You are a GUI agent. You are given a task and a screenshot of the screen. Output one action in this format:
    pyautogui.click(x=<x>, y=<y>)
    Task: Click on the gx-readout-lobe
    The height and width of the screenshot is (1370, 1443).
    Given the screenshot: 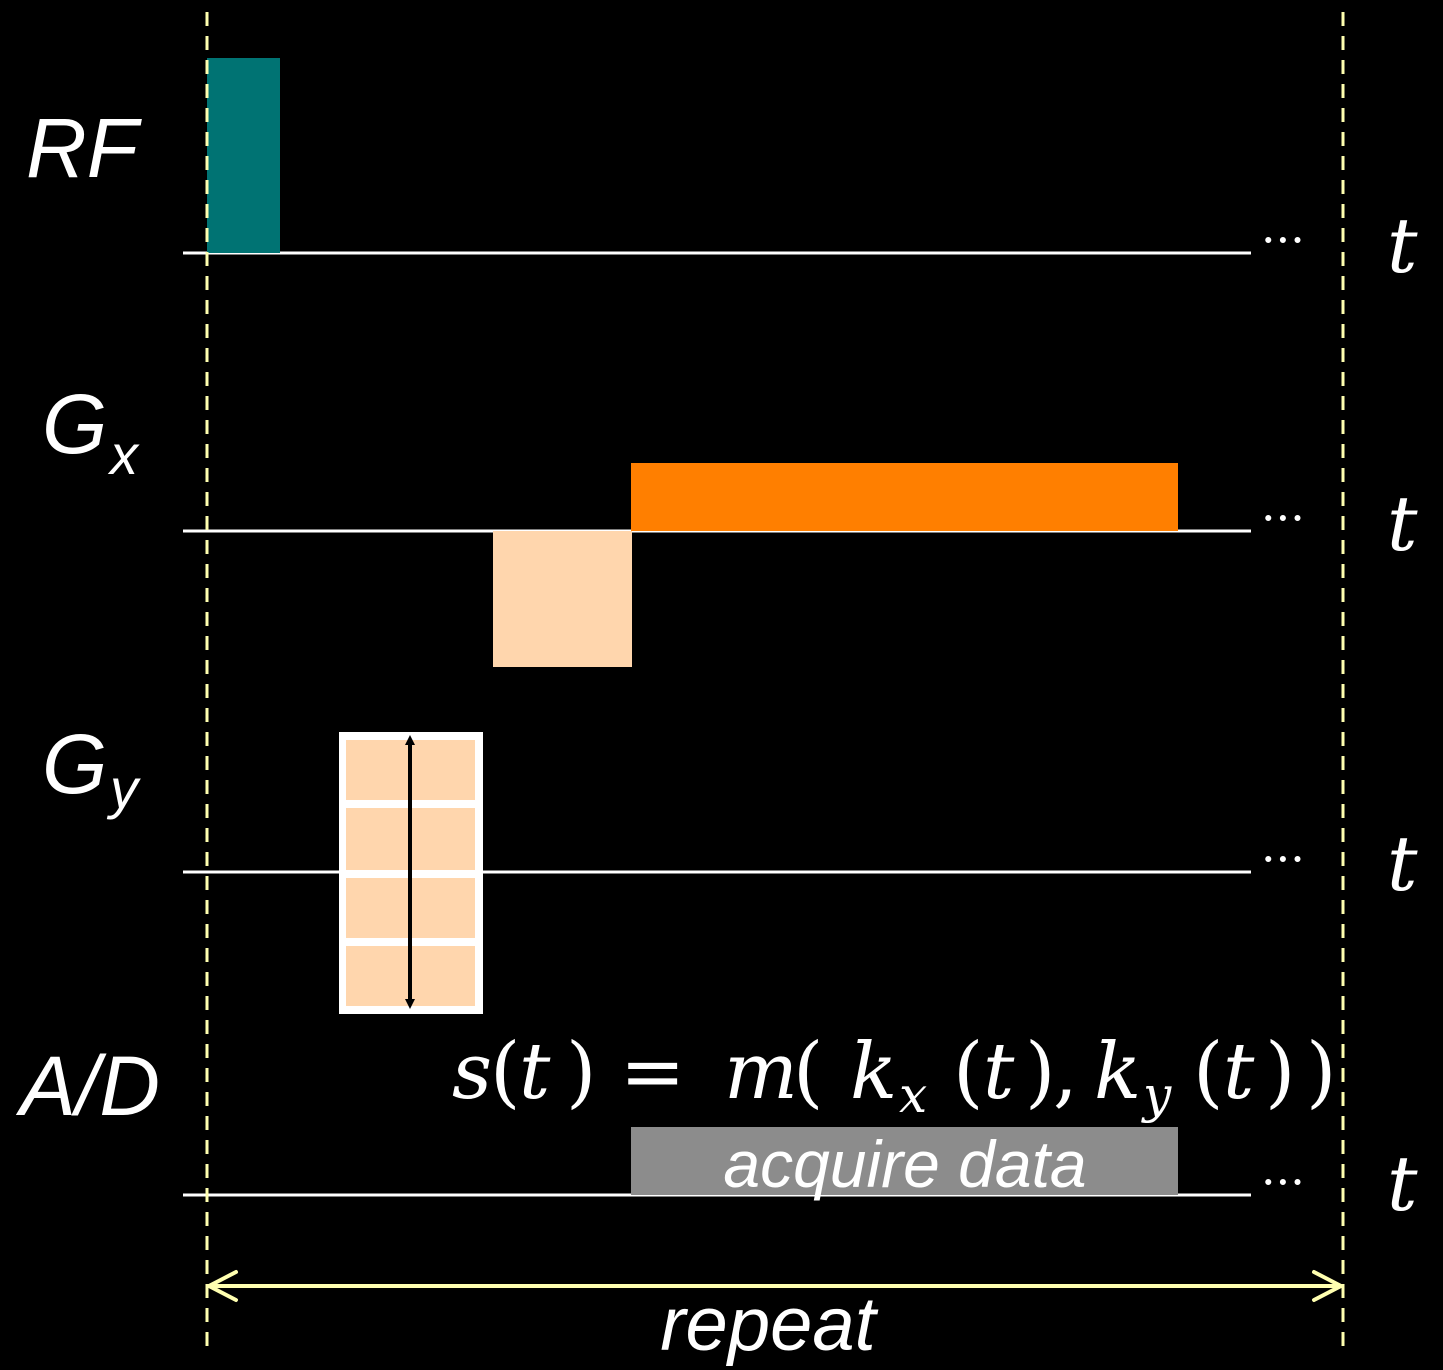 What is the action you would take?
    pyautogui.click(x=904, y=497)
    